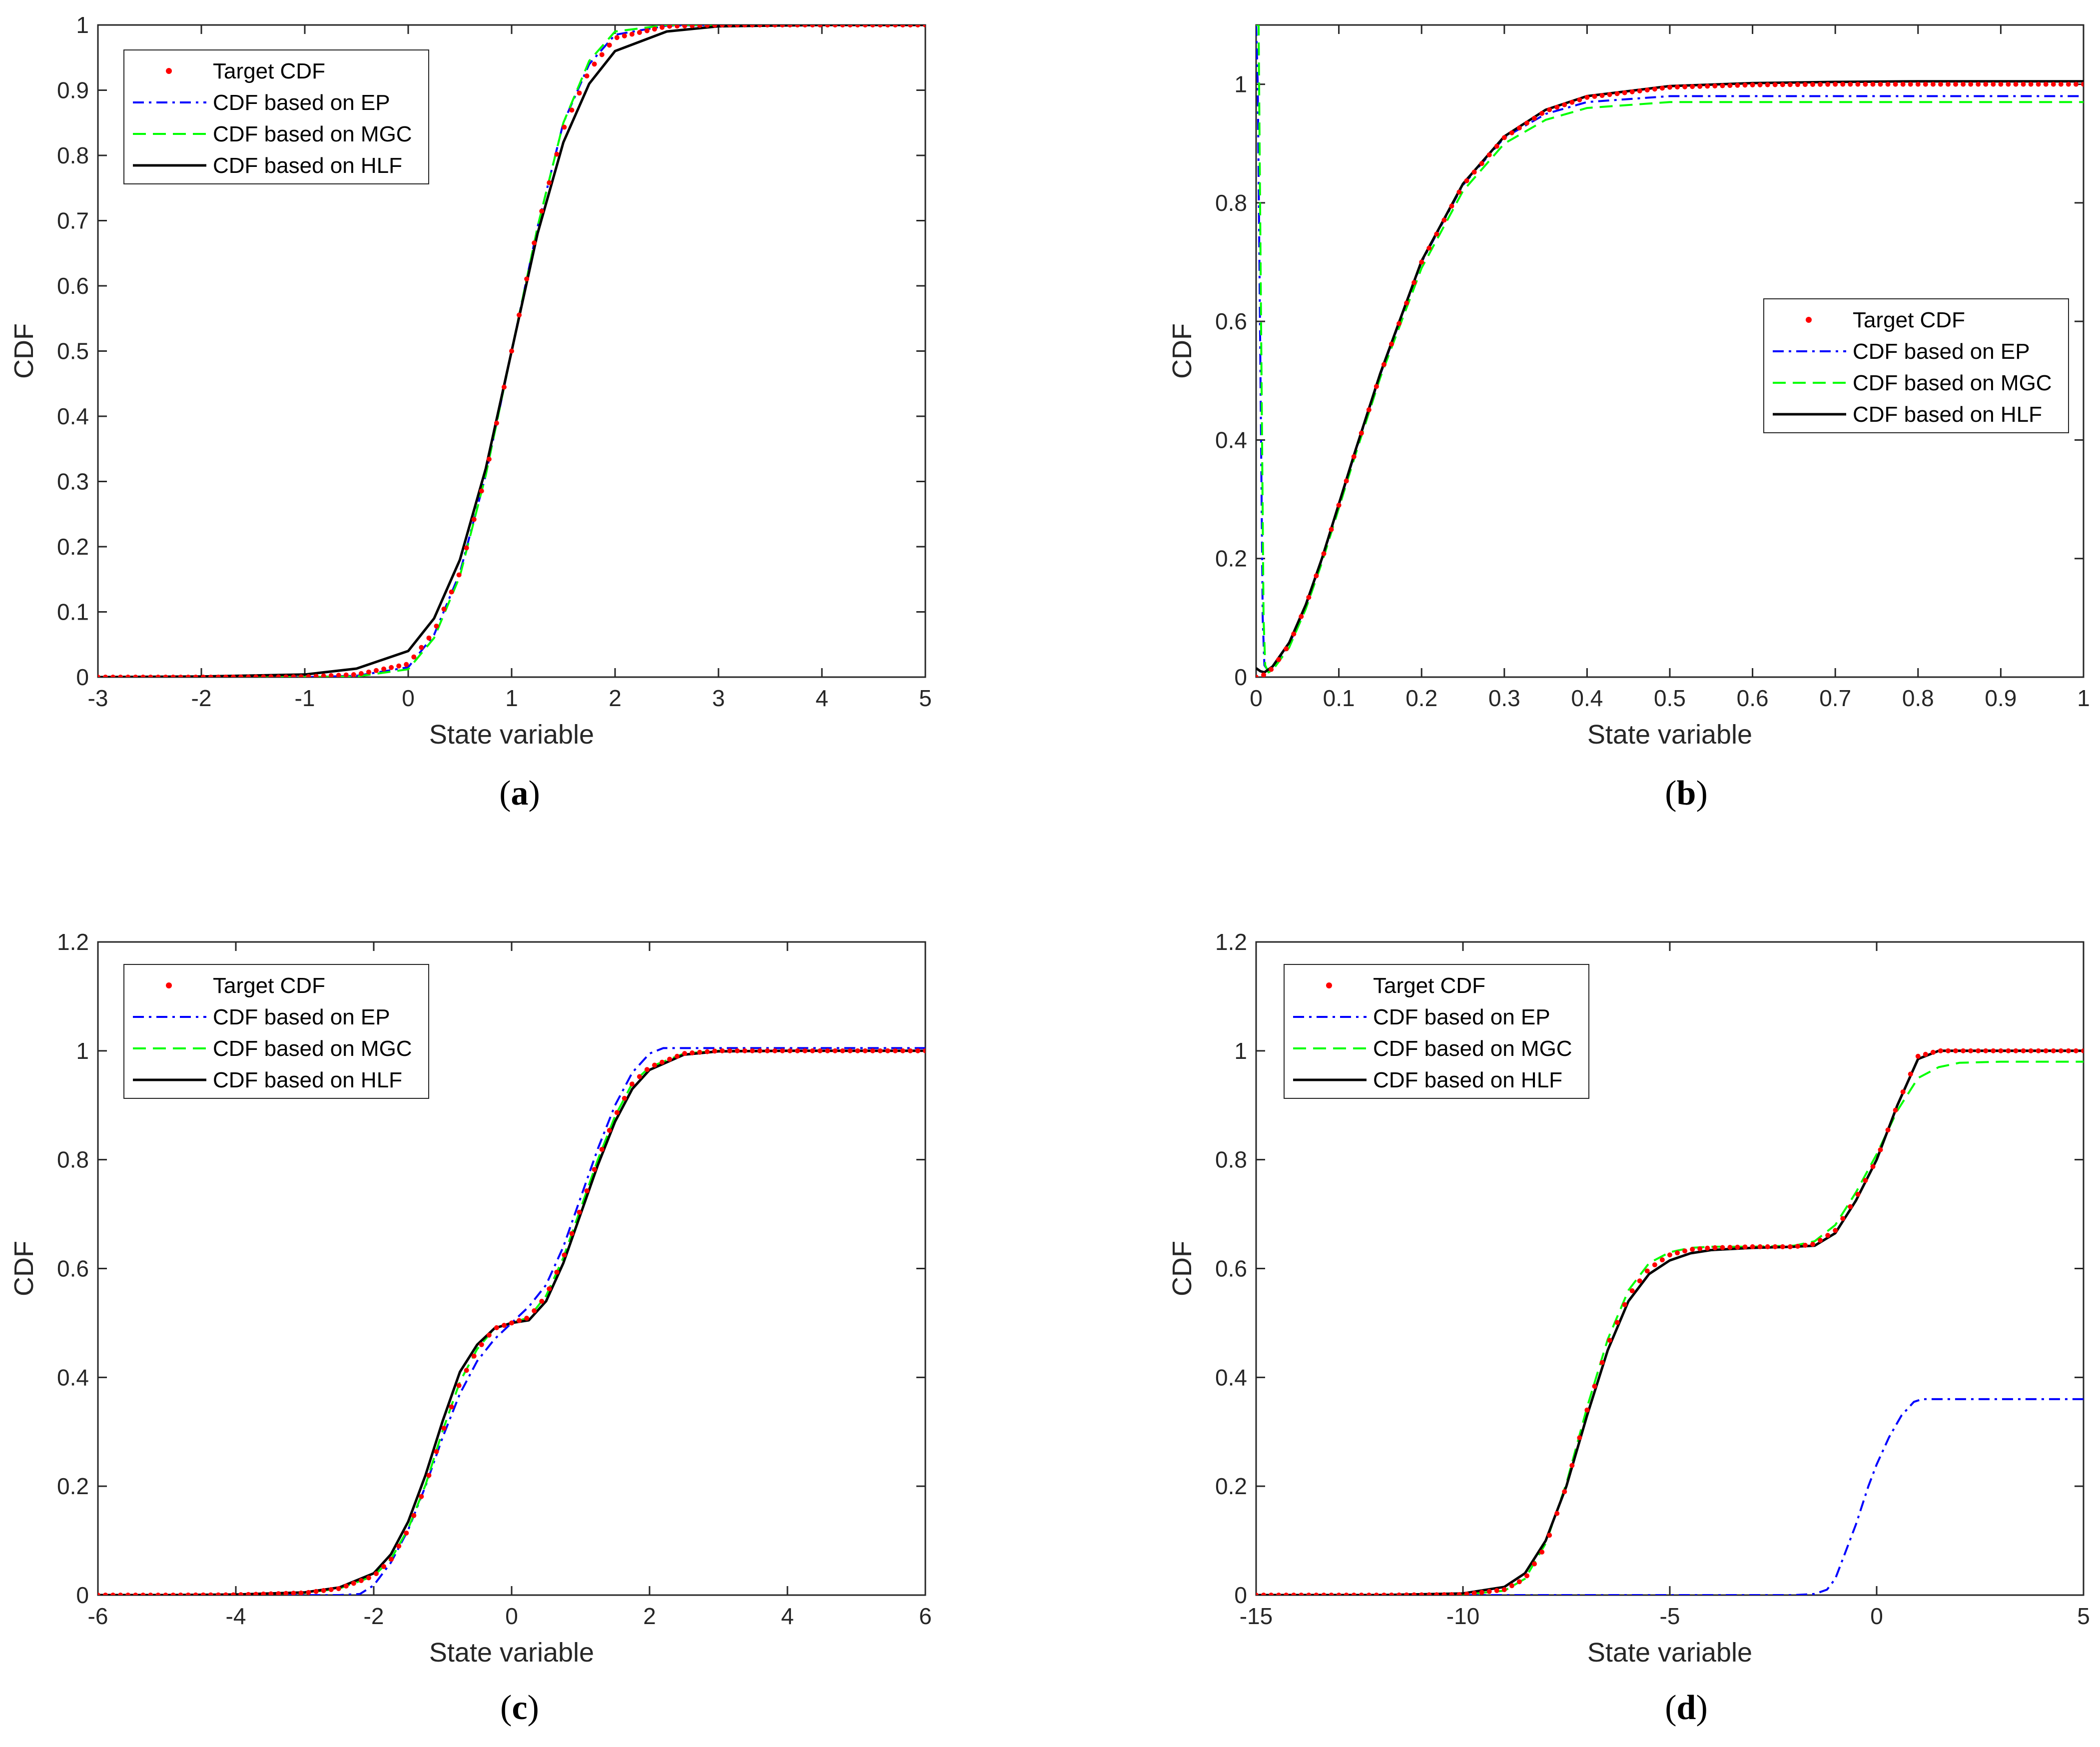  Describe the element at coordinates (1461, 1017) in the screenshot. I see `legend-label-ep: CDF based on EP` at that location.